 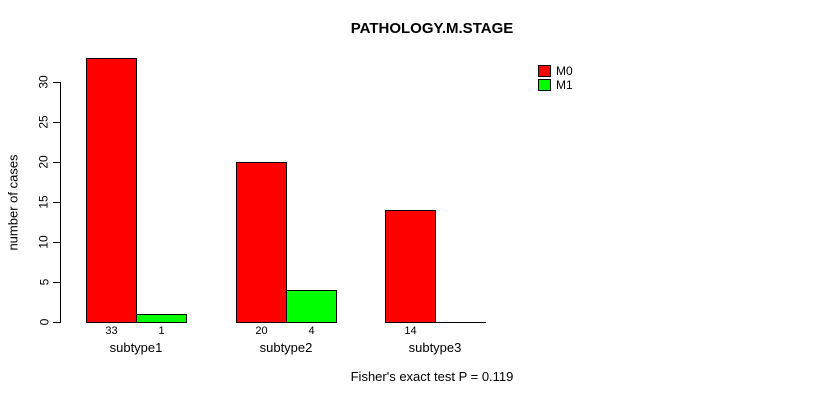 I want to click on y-axis-tick-label-text: 0, so click(x=44, y=322).